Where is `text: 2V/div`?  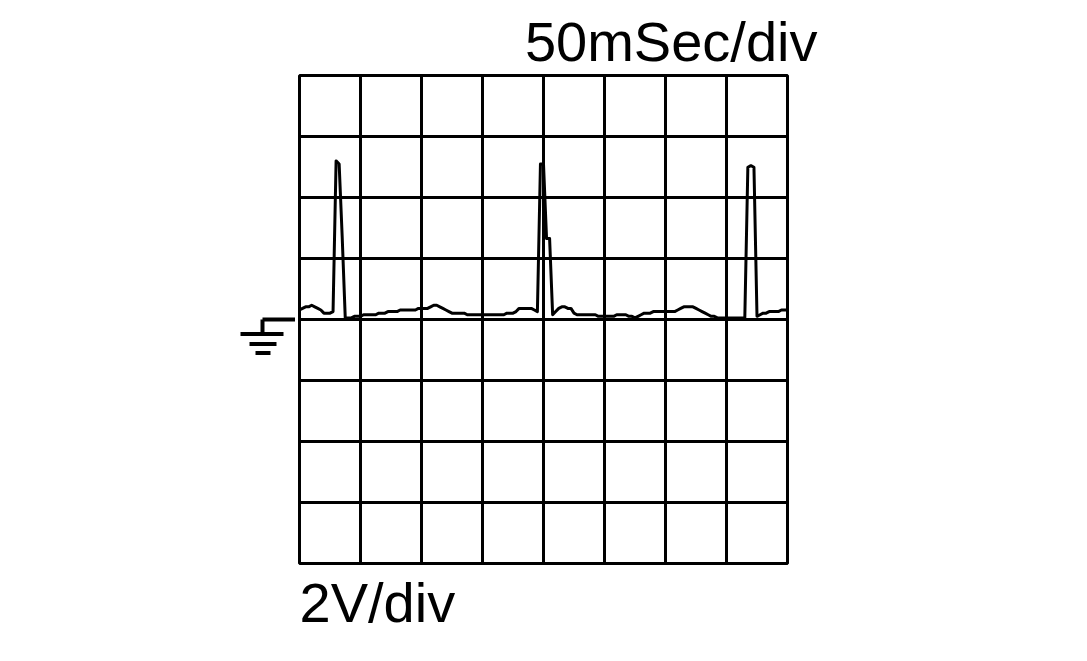 text: 2V/div is located at coordinates (377, 602).